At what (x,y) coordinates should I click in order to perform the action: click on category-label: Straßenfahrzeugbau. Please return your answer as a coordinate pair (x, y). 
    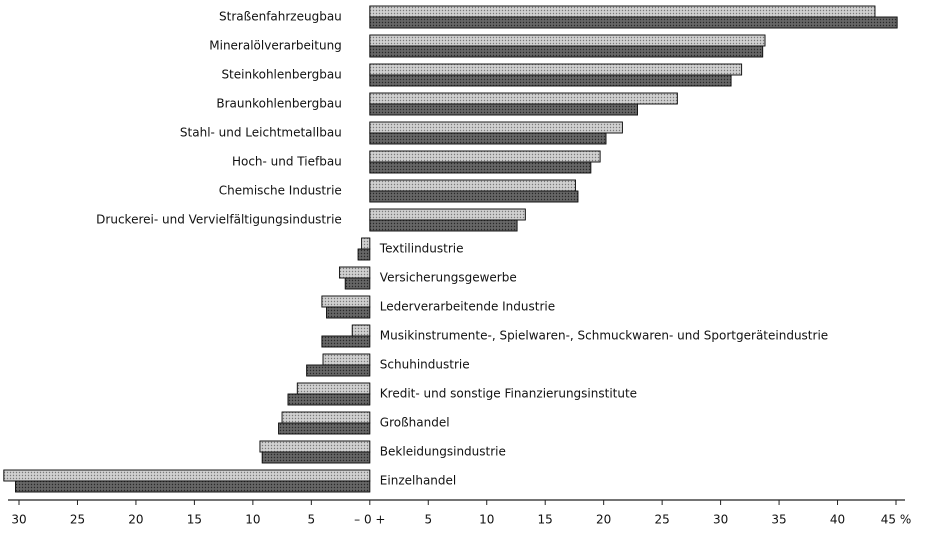
    Looking at the image, I should click on (280, 17).